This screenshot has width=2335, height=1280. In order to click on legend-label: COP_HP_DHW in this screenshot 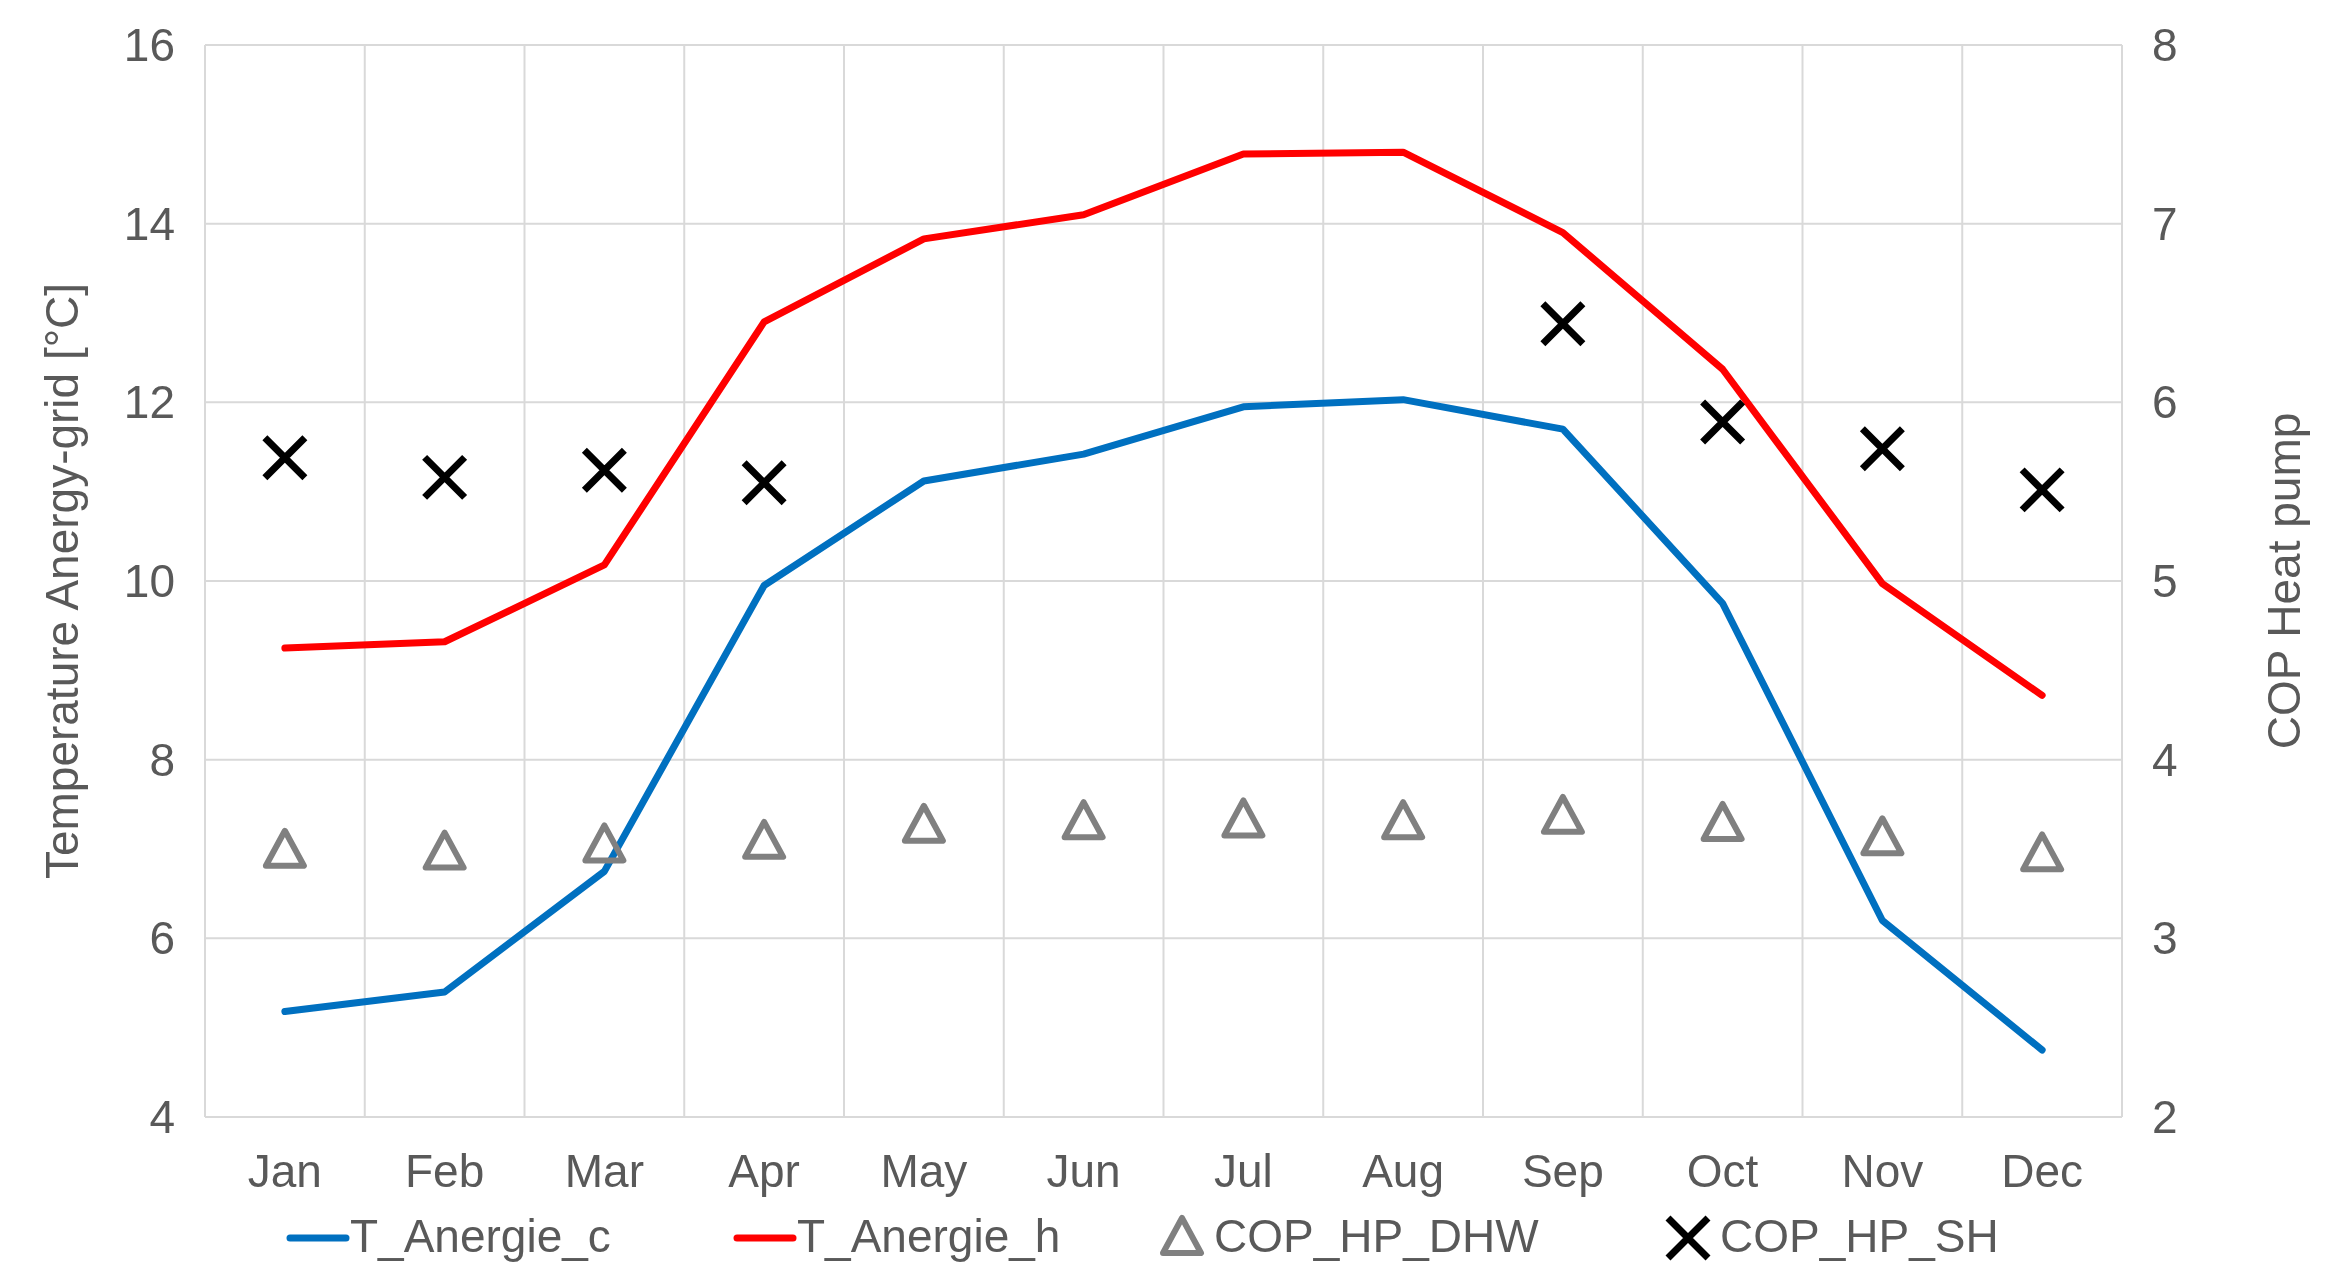, I will do `click(1377, 1236)`.